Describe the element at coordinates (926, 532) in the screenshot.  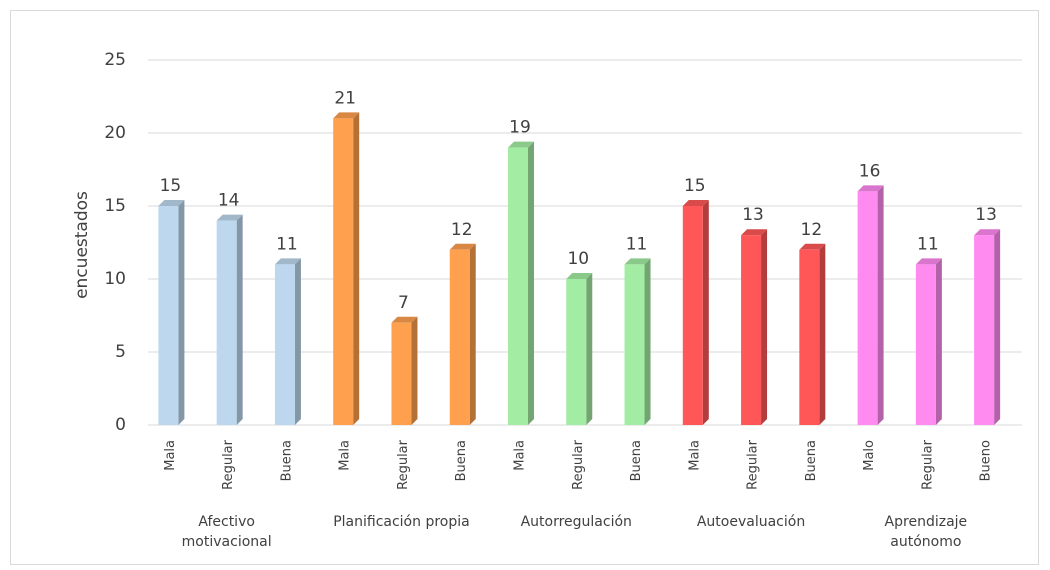
I see `group-label: Aprendizaje autónomo` at that location.